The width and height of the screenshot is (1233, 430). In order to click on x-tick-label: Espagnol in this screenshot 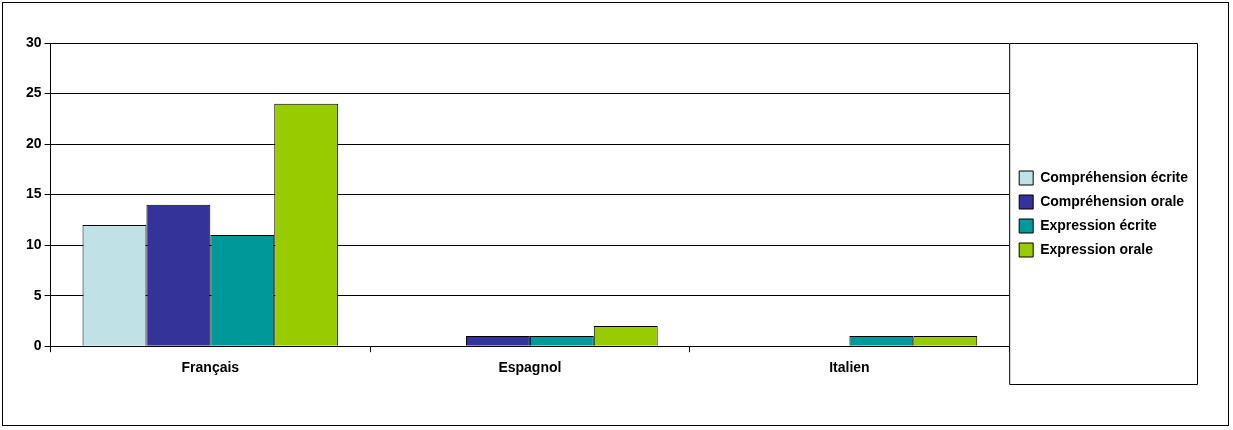, I will do `click(530, 367)`.